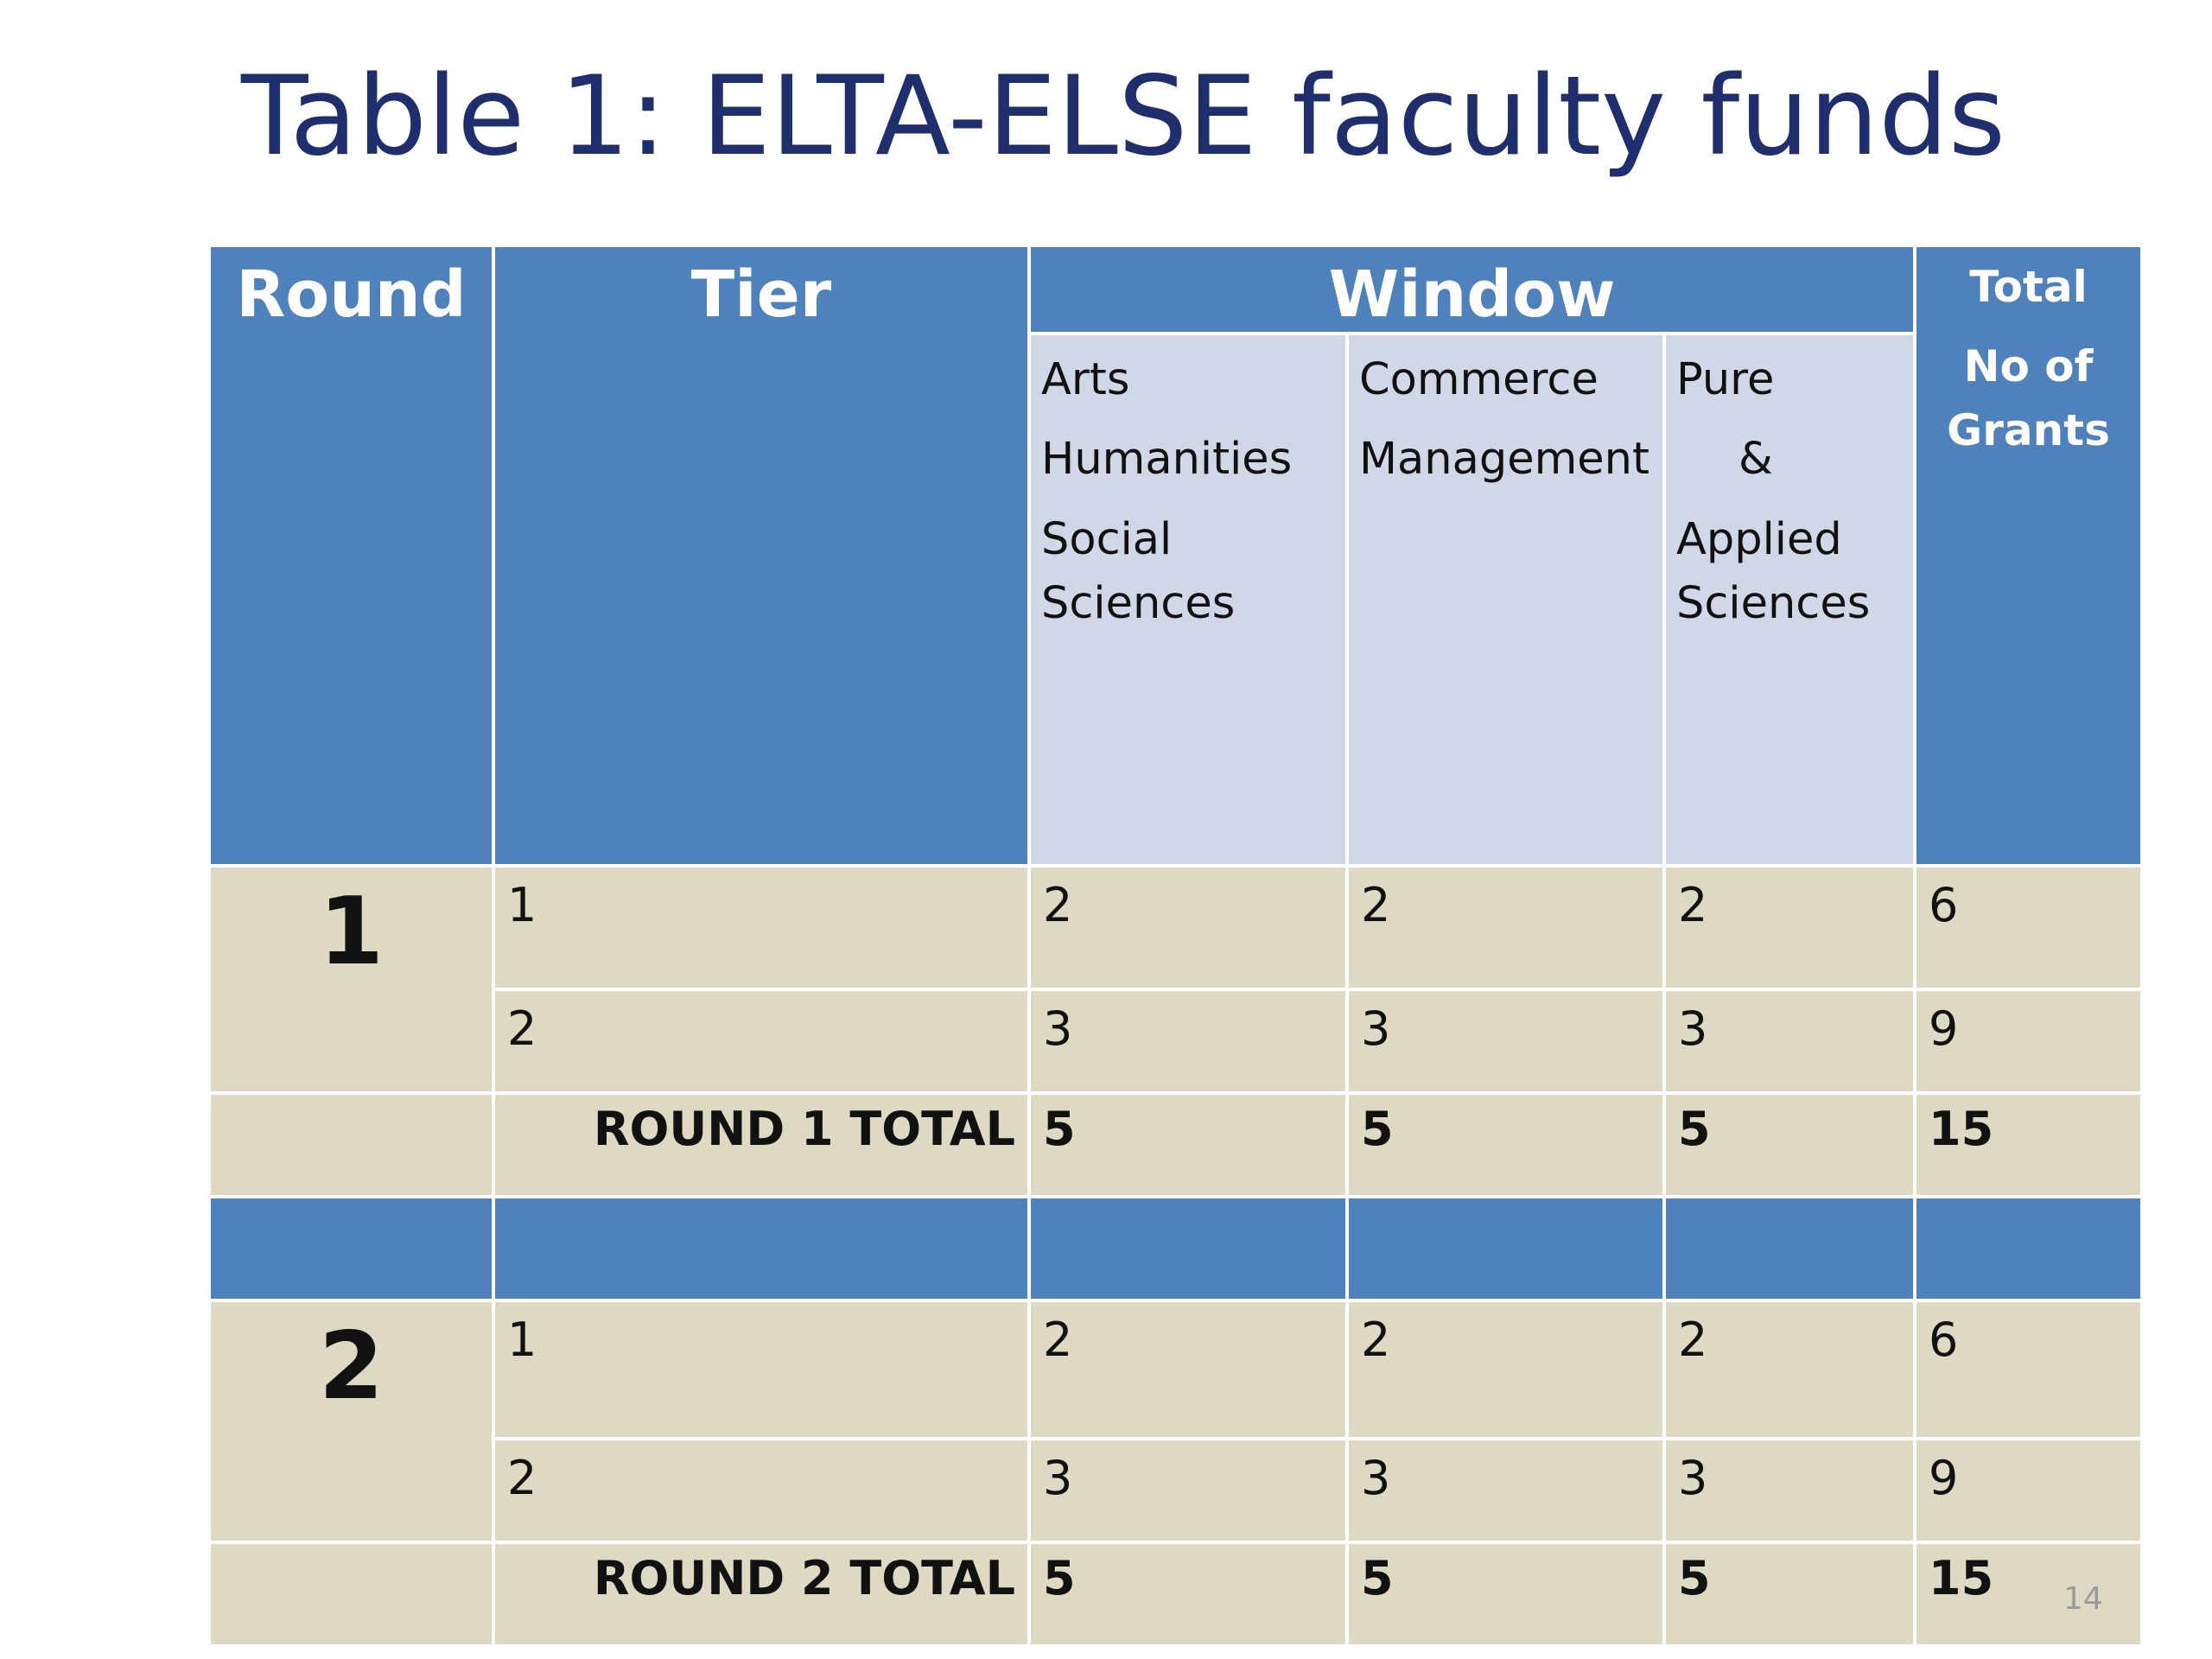  I want to click on round-label: 2, so click(351, 1421).